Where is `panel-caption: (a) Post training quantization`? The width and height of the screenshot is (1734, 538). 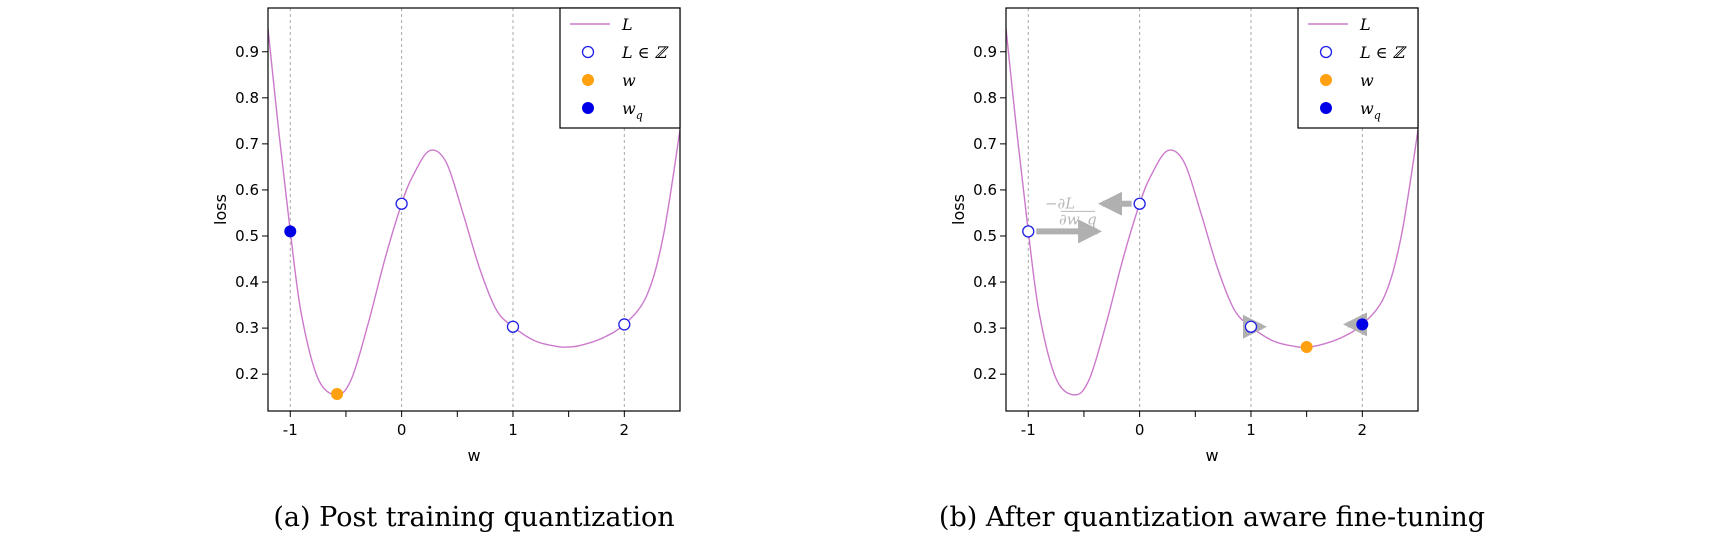
panel-caption: (a) Post training quantization is located at coordinates (473, 517).